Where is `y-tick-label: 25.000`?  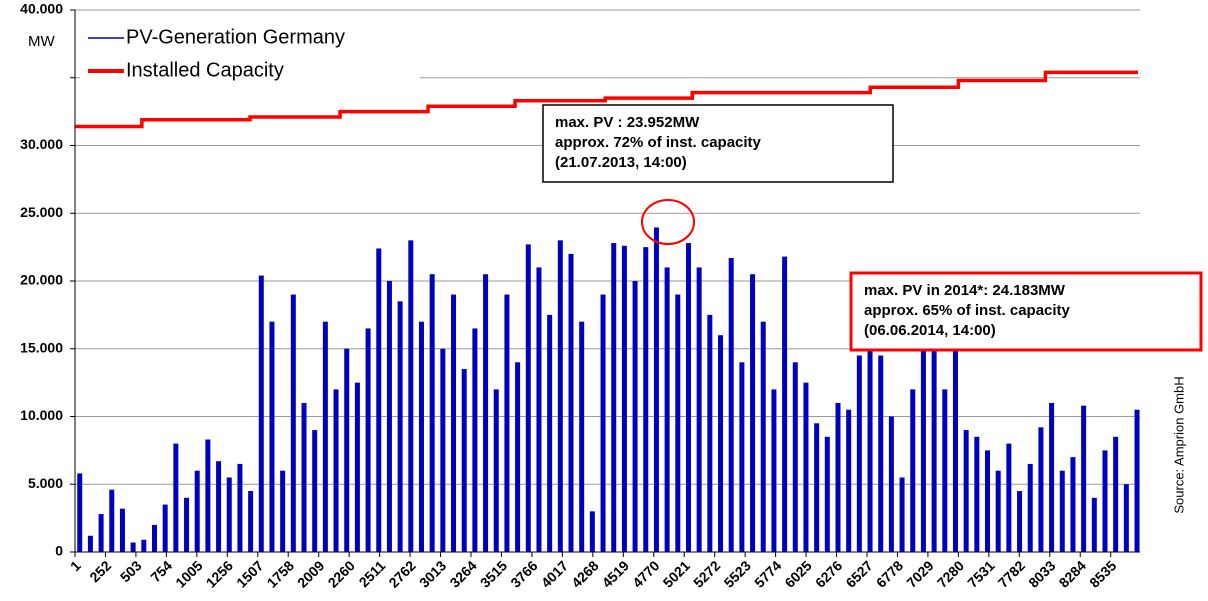
y-tick-label: 25.000 is located at coordinates (41, 212).